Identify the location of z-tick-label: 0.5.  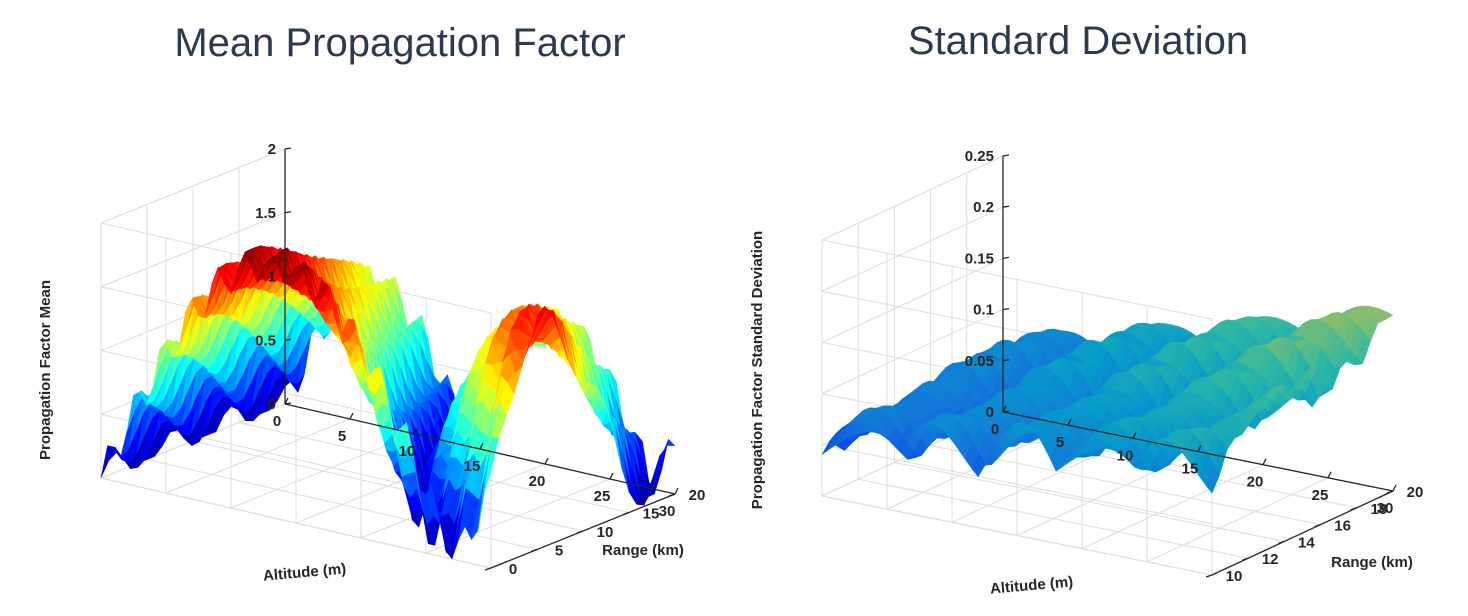
(265, 340).